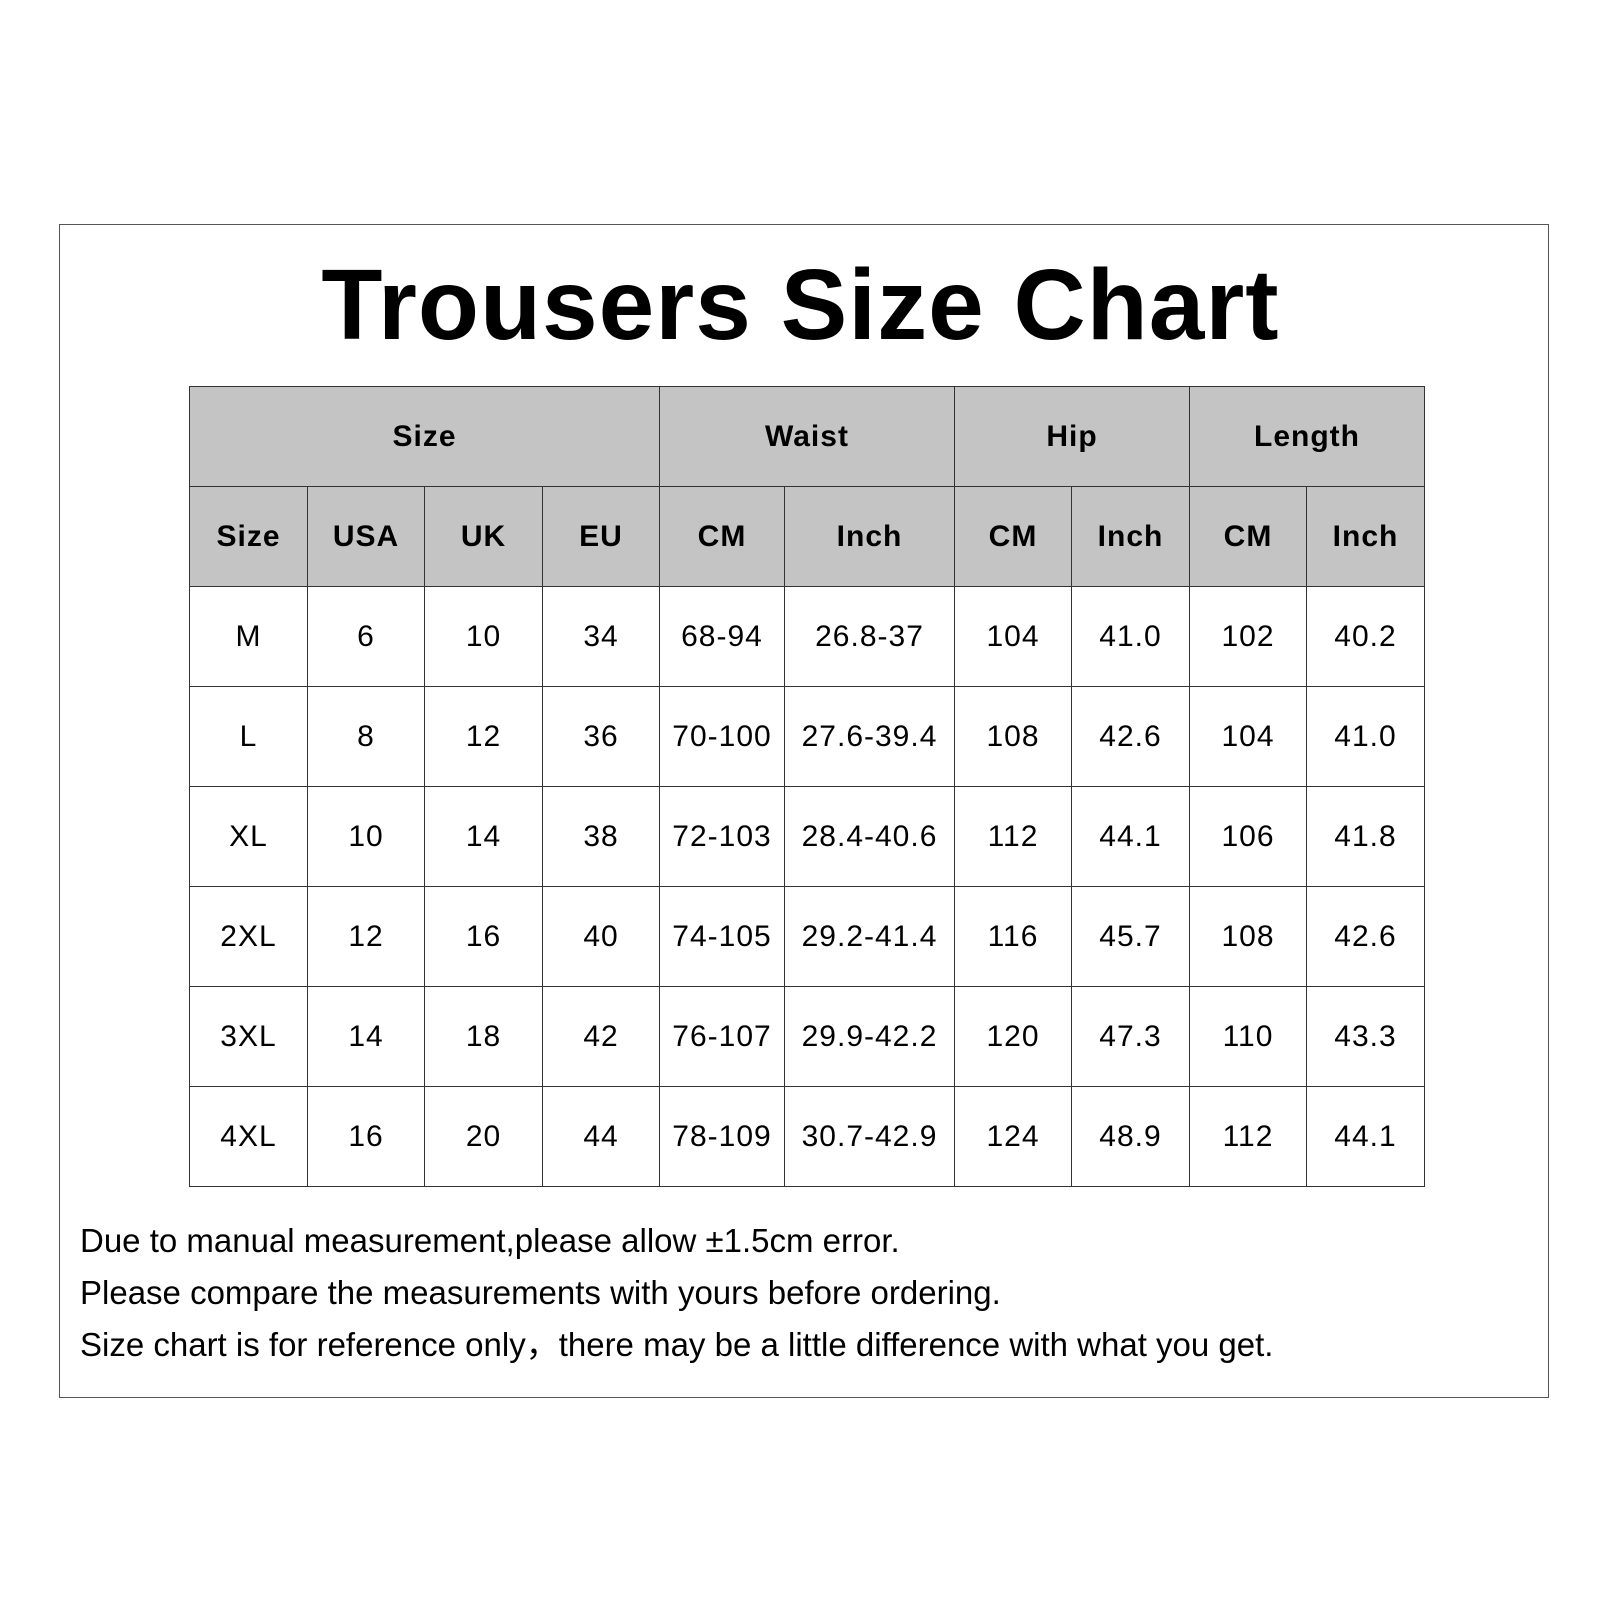  What do you see at coordinates (366, 736) in the screenshot?
I see `table-cell: 8` at bounding box center [366, 736].